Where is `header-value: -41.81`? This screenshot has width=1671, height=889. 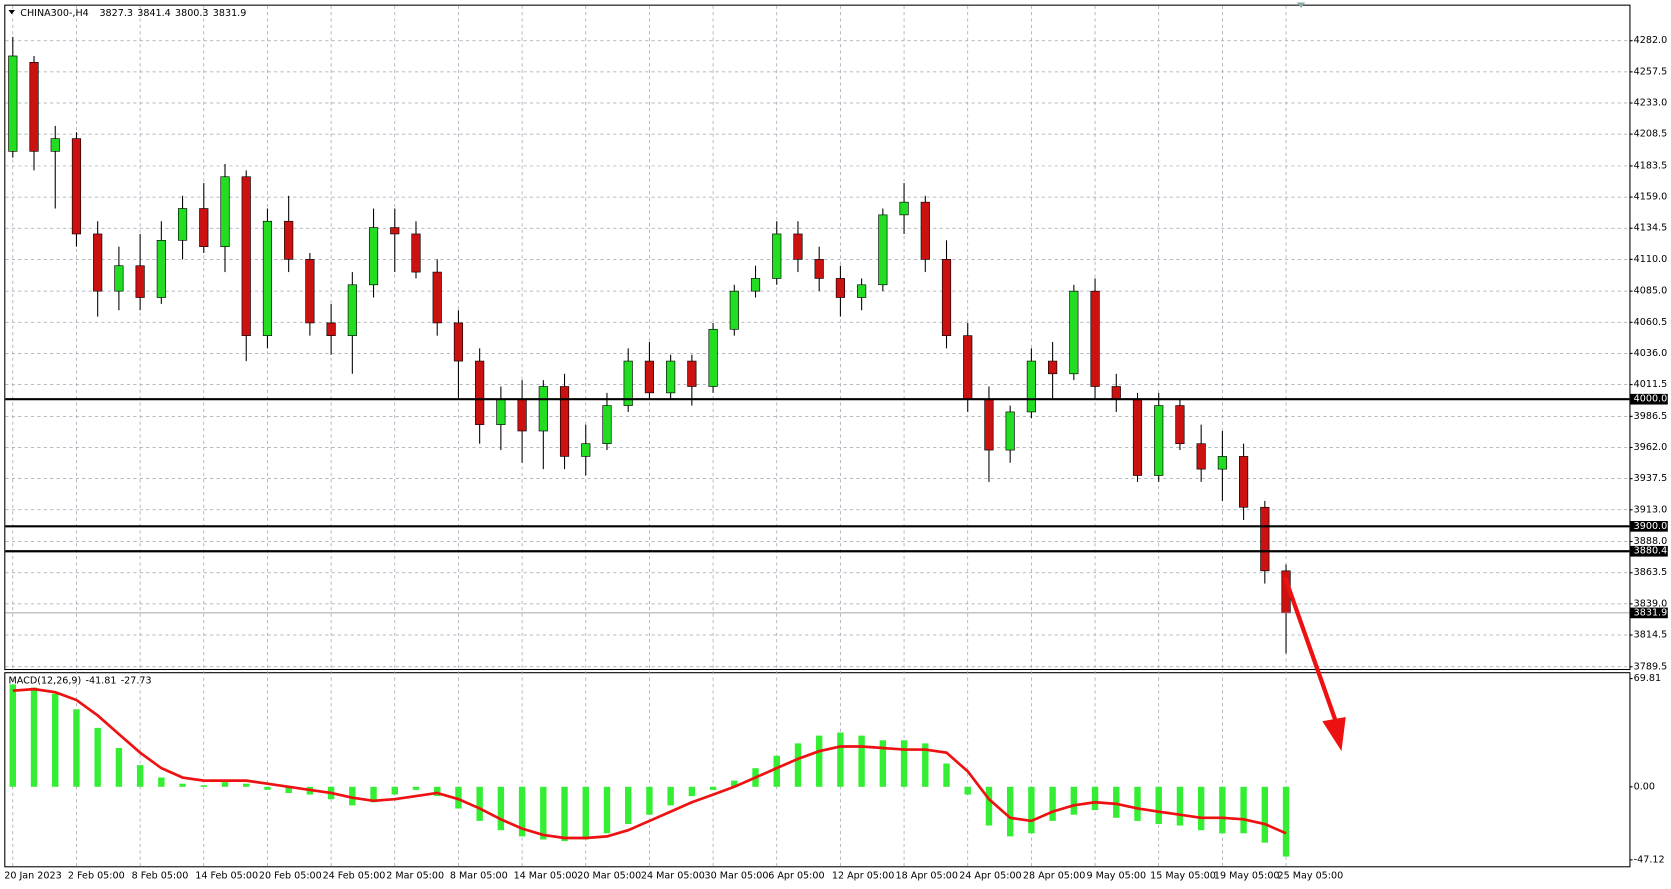
header-value: -41.81 is located at coordinates (101, 680).